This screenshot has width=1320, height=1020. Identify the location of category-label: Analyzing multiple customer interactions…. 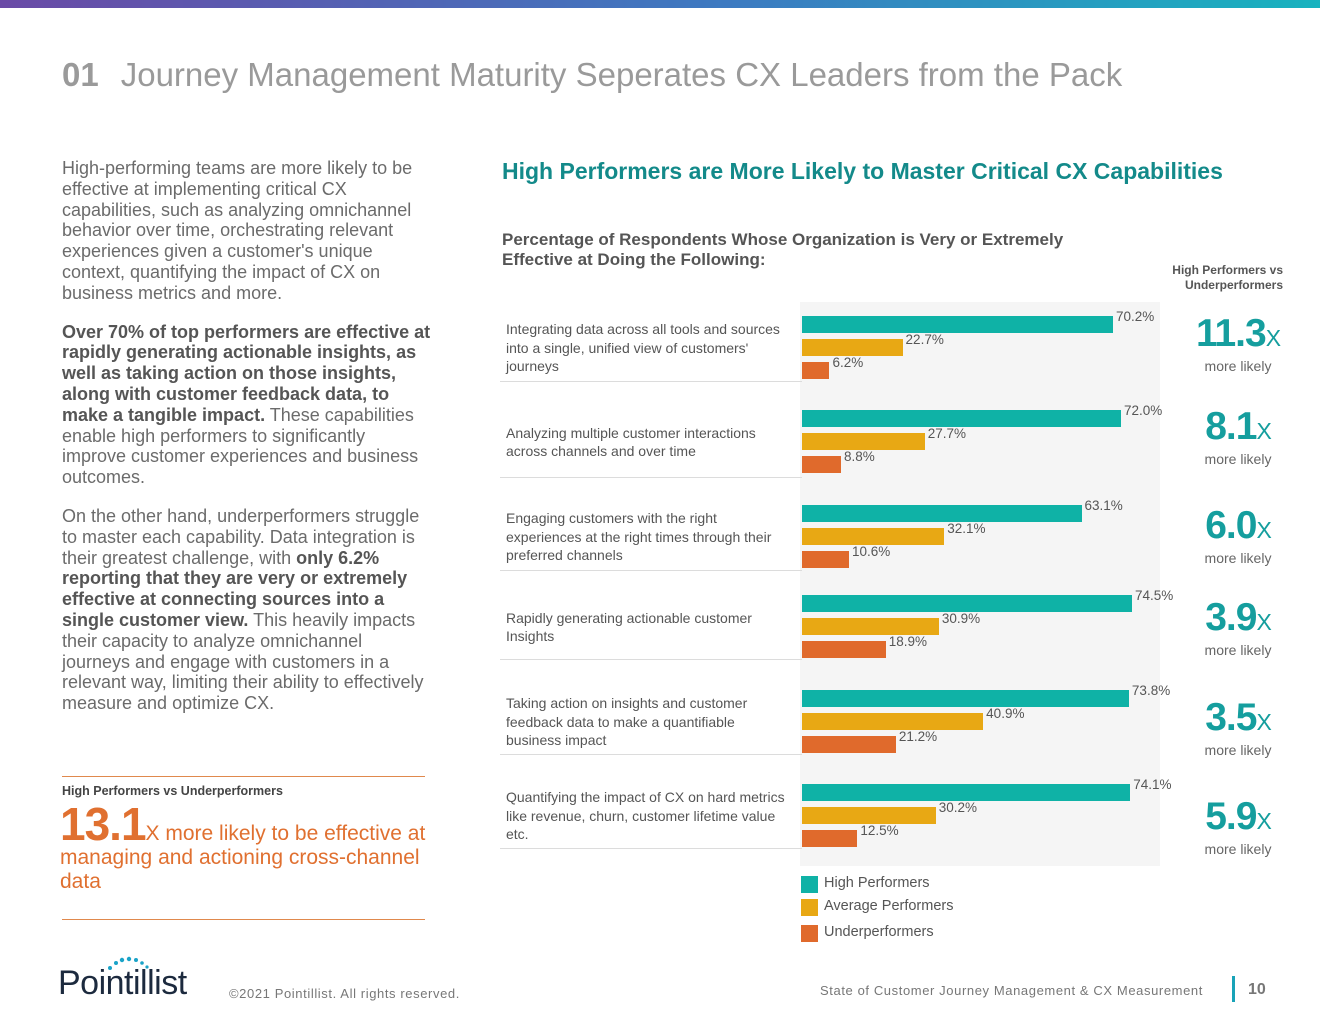
(631, 442).